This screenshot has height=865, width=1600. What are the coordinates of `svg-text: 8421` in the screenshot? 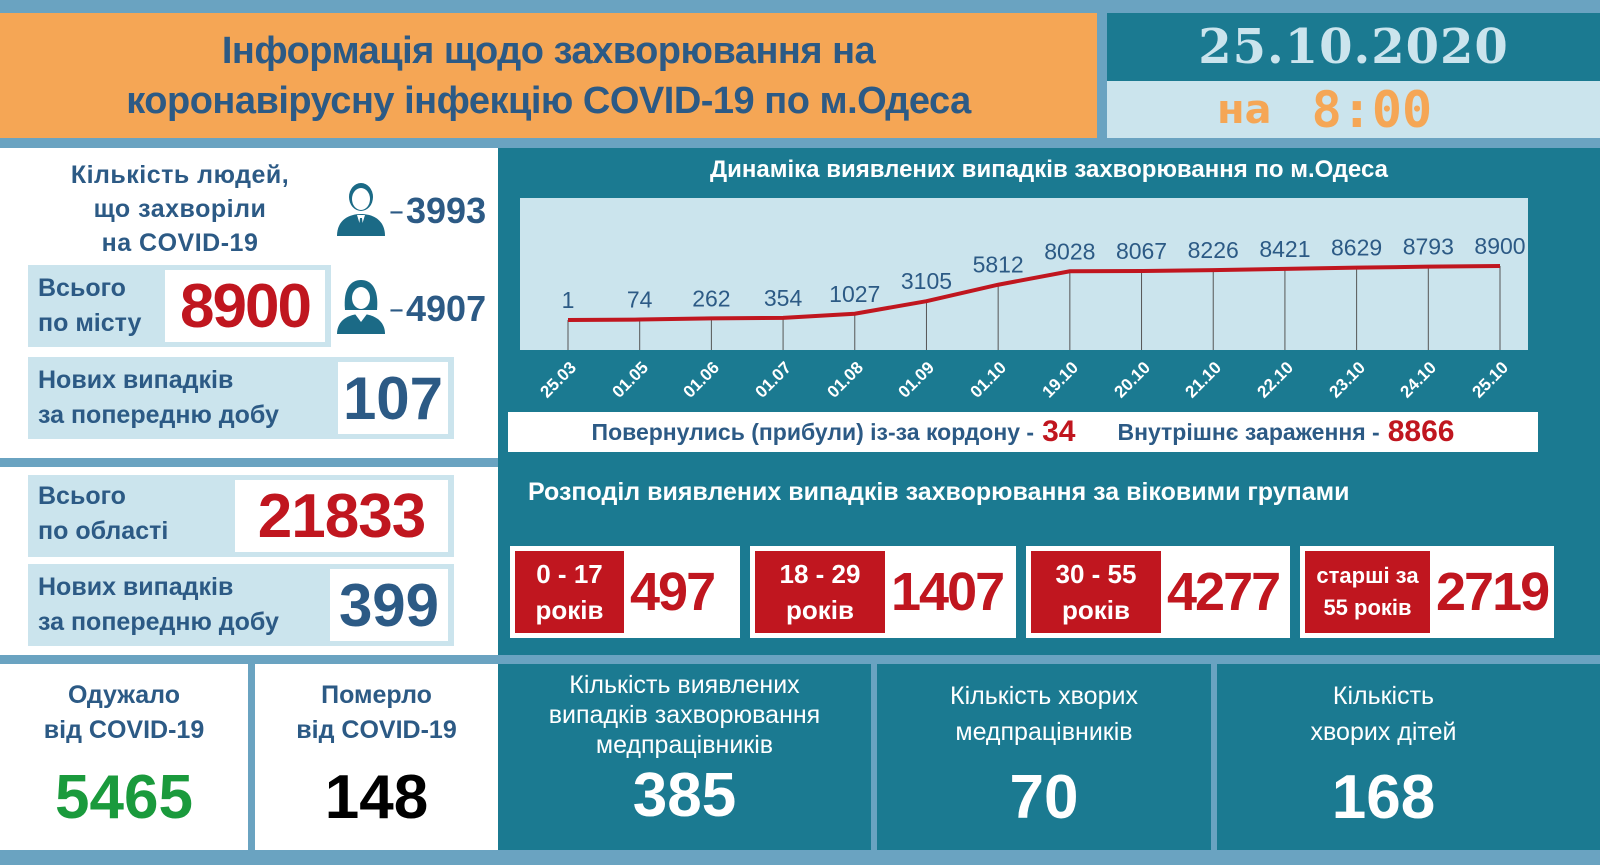 It's located at (1284, 249).